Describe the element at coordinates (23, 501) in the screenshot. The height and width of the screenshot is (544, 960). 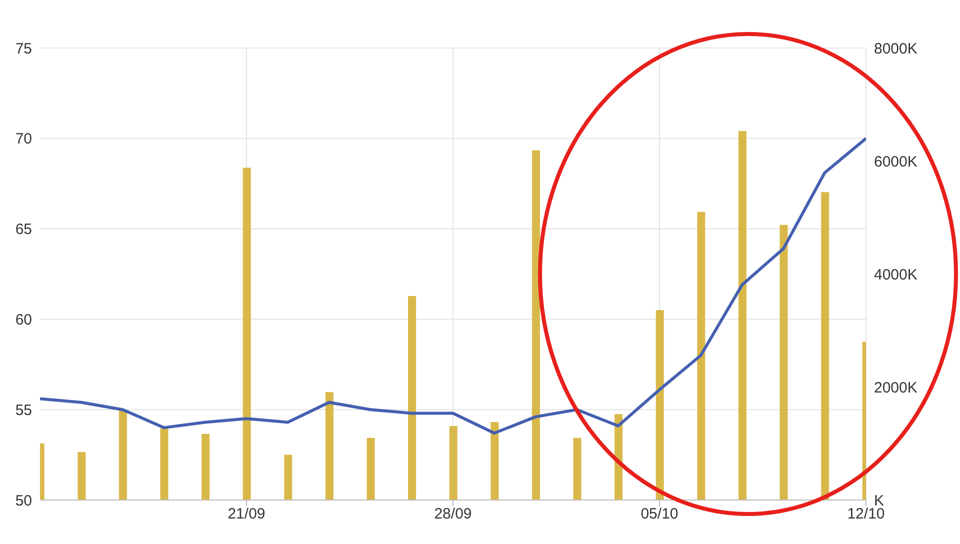
I see `y-tick-label: 50` at that location.